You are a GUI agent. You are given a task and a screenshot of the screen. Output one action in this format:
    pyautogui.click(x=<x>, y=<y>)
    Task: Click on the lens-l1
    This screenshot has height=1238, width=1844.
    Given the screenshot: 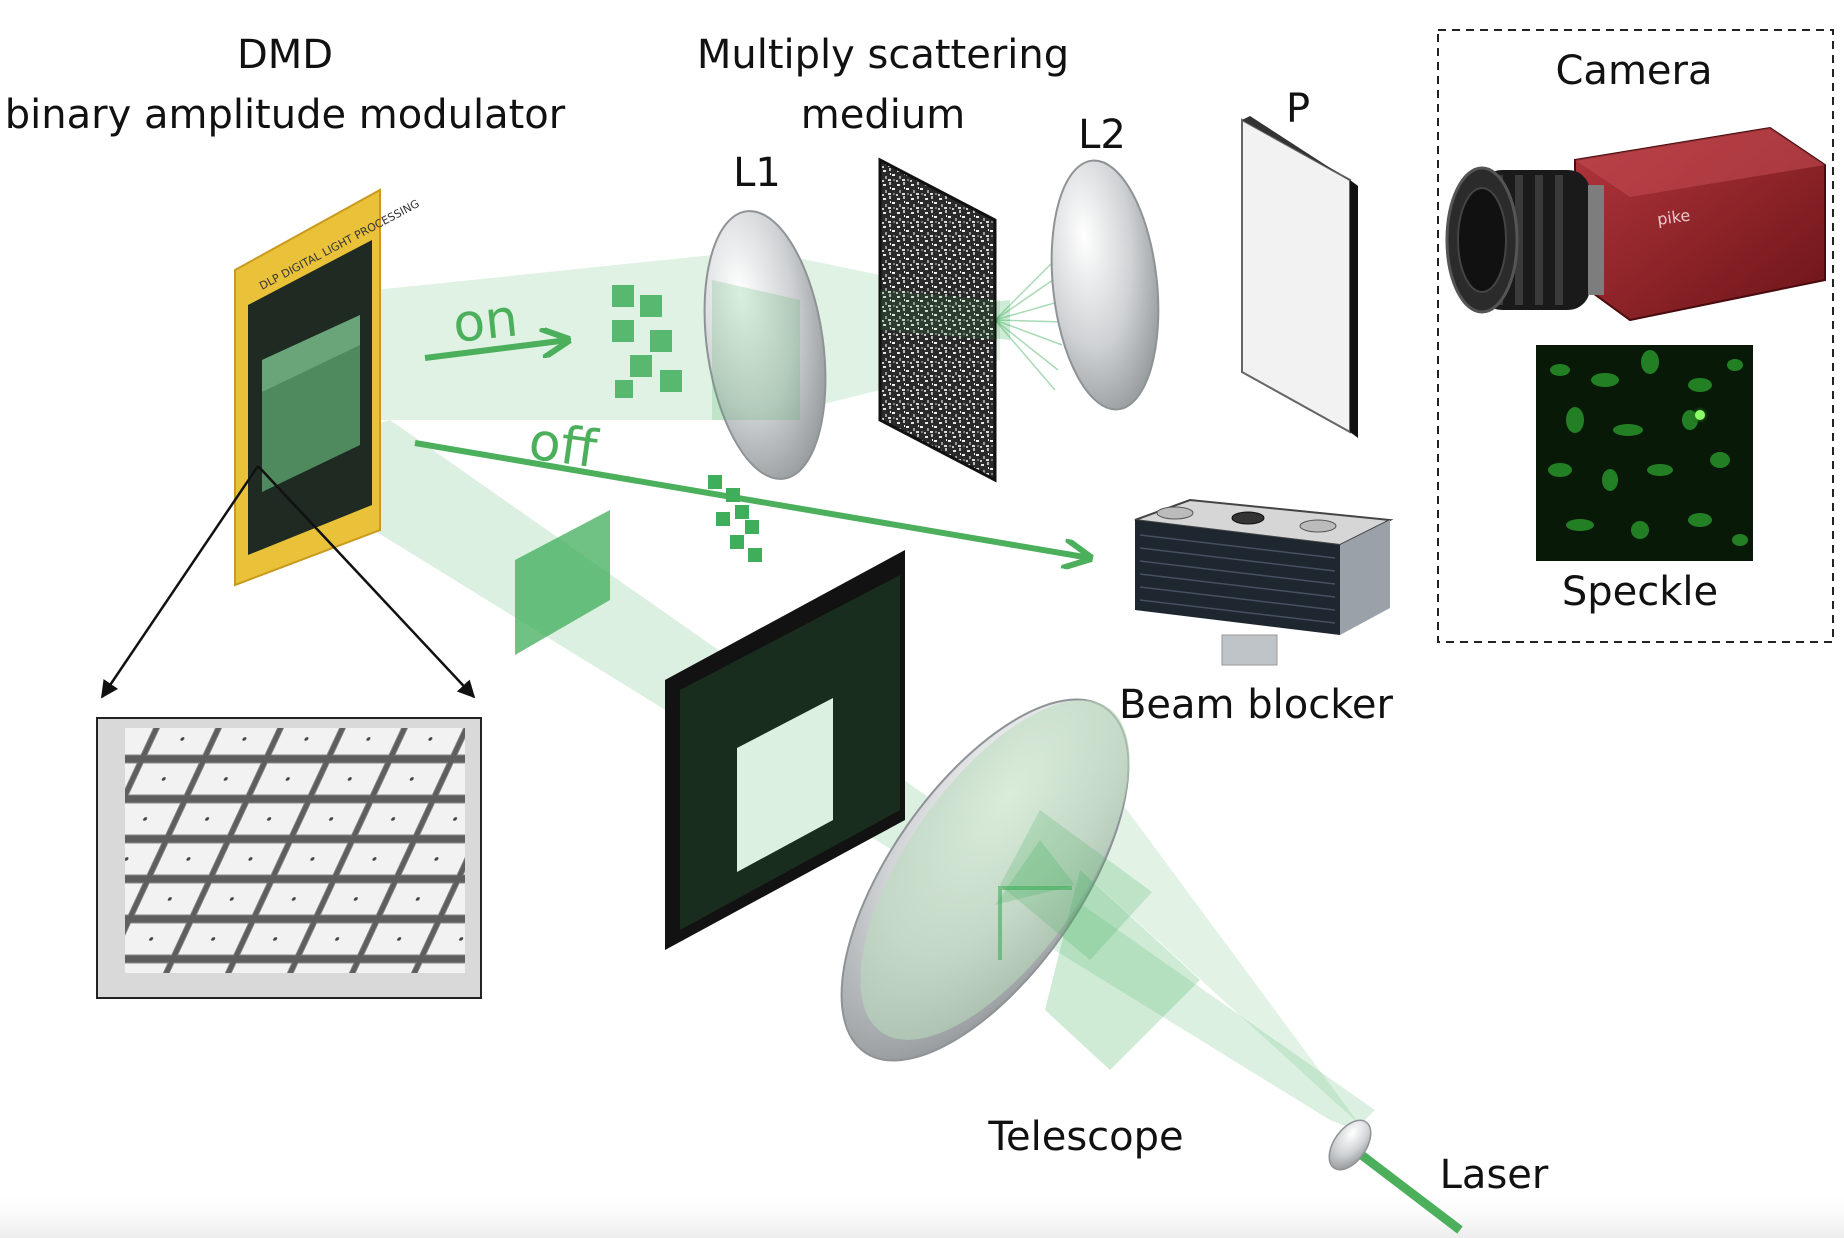 What is the action you would take?
    pyautogui.click(x=765, y=345)
    